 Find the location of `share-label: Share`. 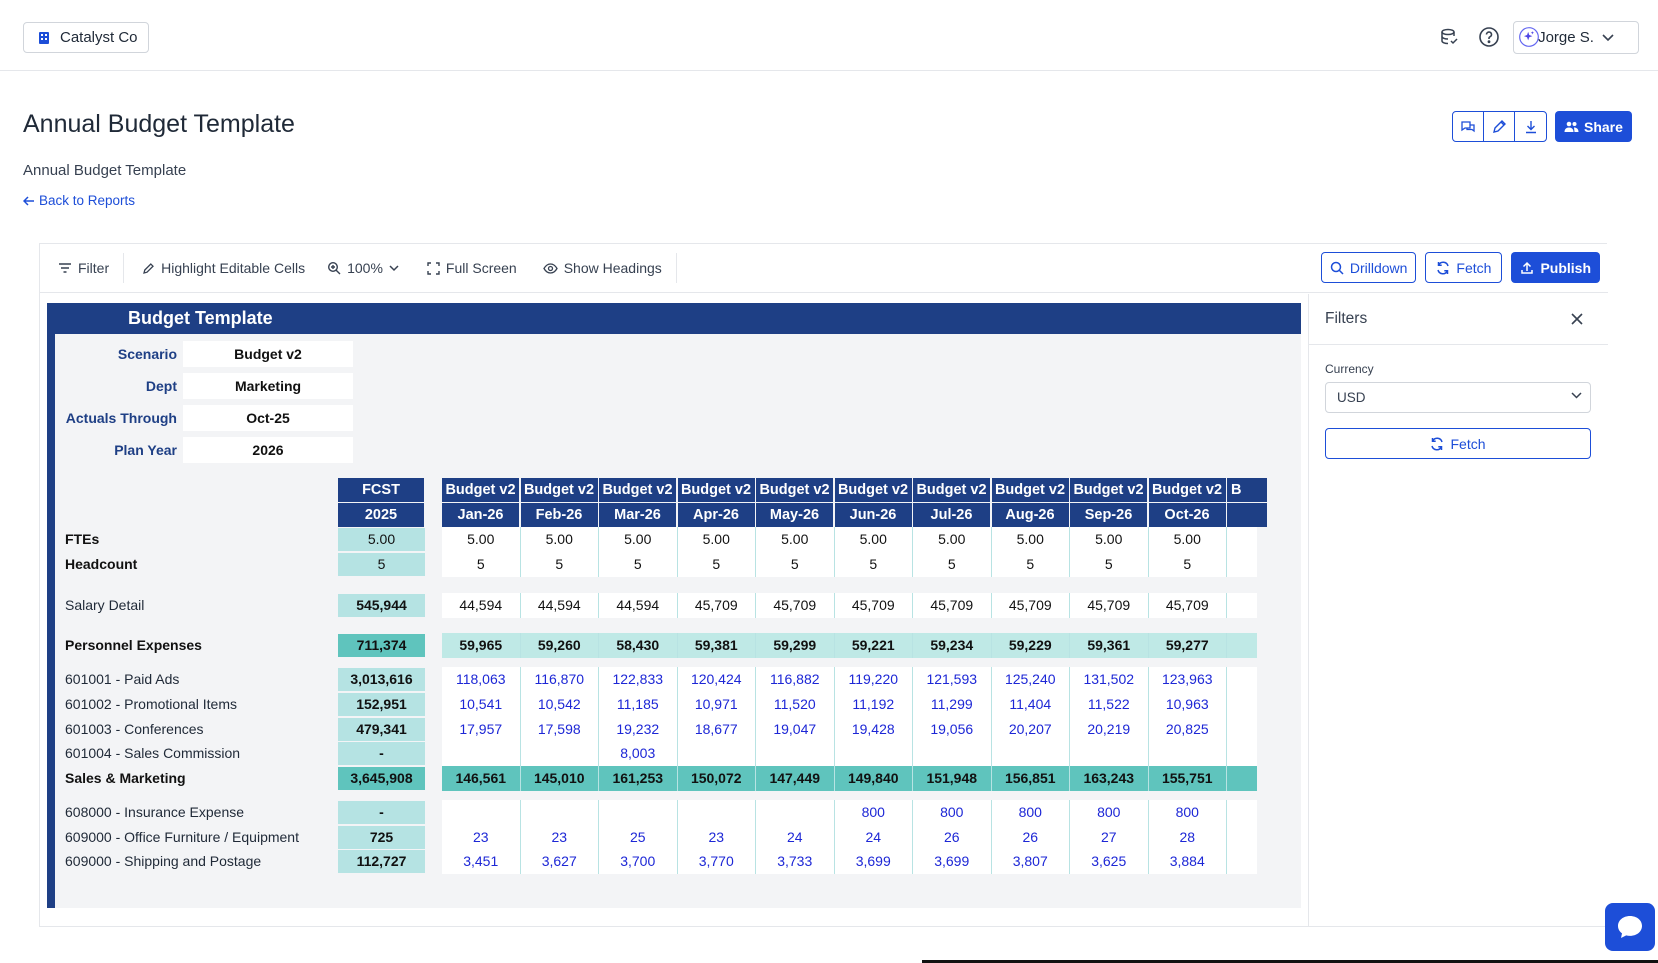

share-label: Share is located at coordinates (1603, 126).